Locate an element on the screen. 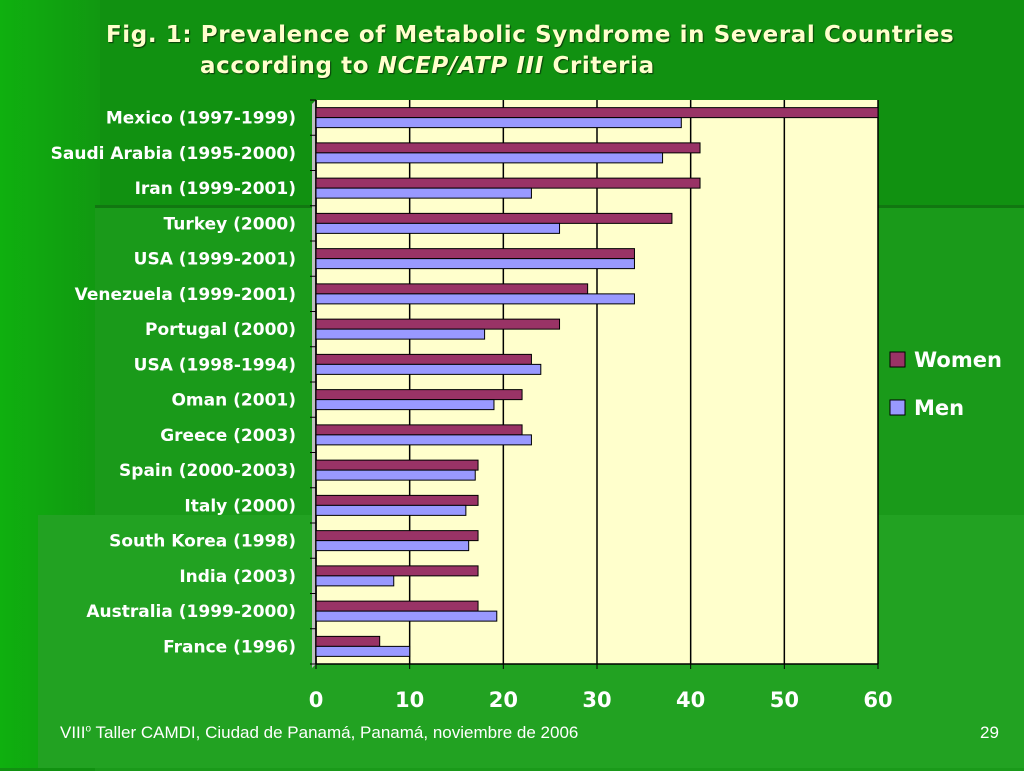 The width and height of the screenshot is (1024, 771). title-criteria-name: NCEP/ATP III is located at coordinates (460, 66).